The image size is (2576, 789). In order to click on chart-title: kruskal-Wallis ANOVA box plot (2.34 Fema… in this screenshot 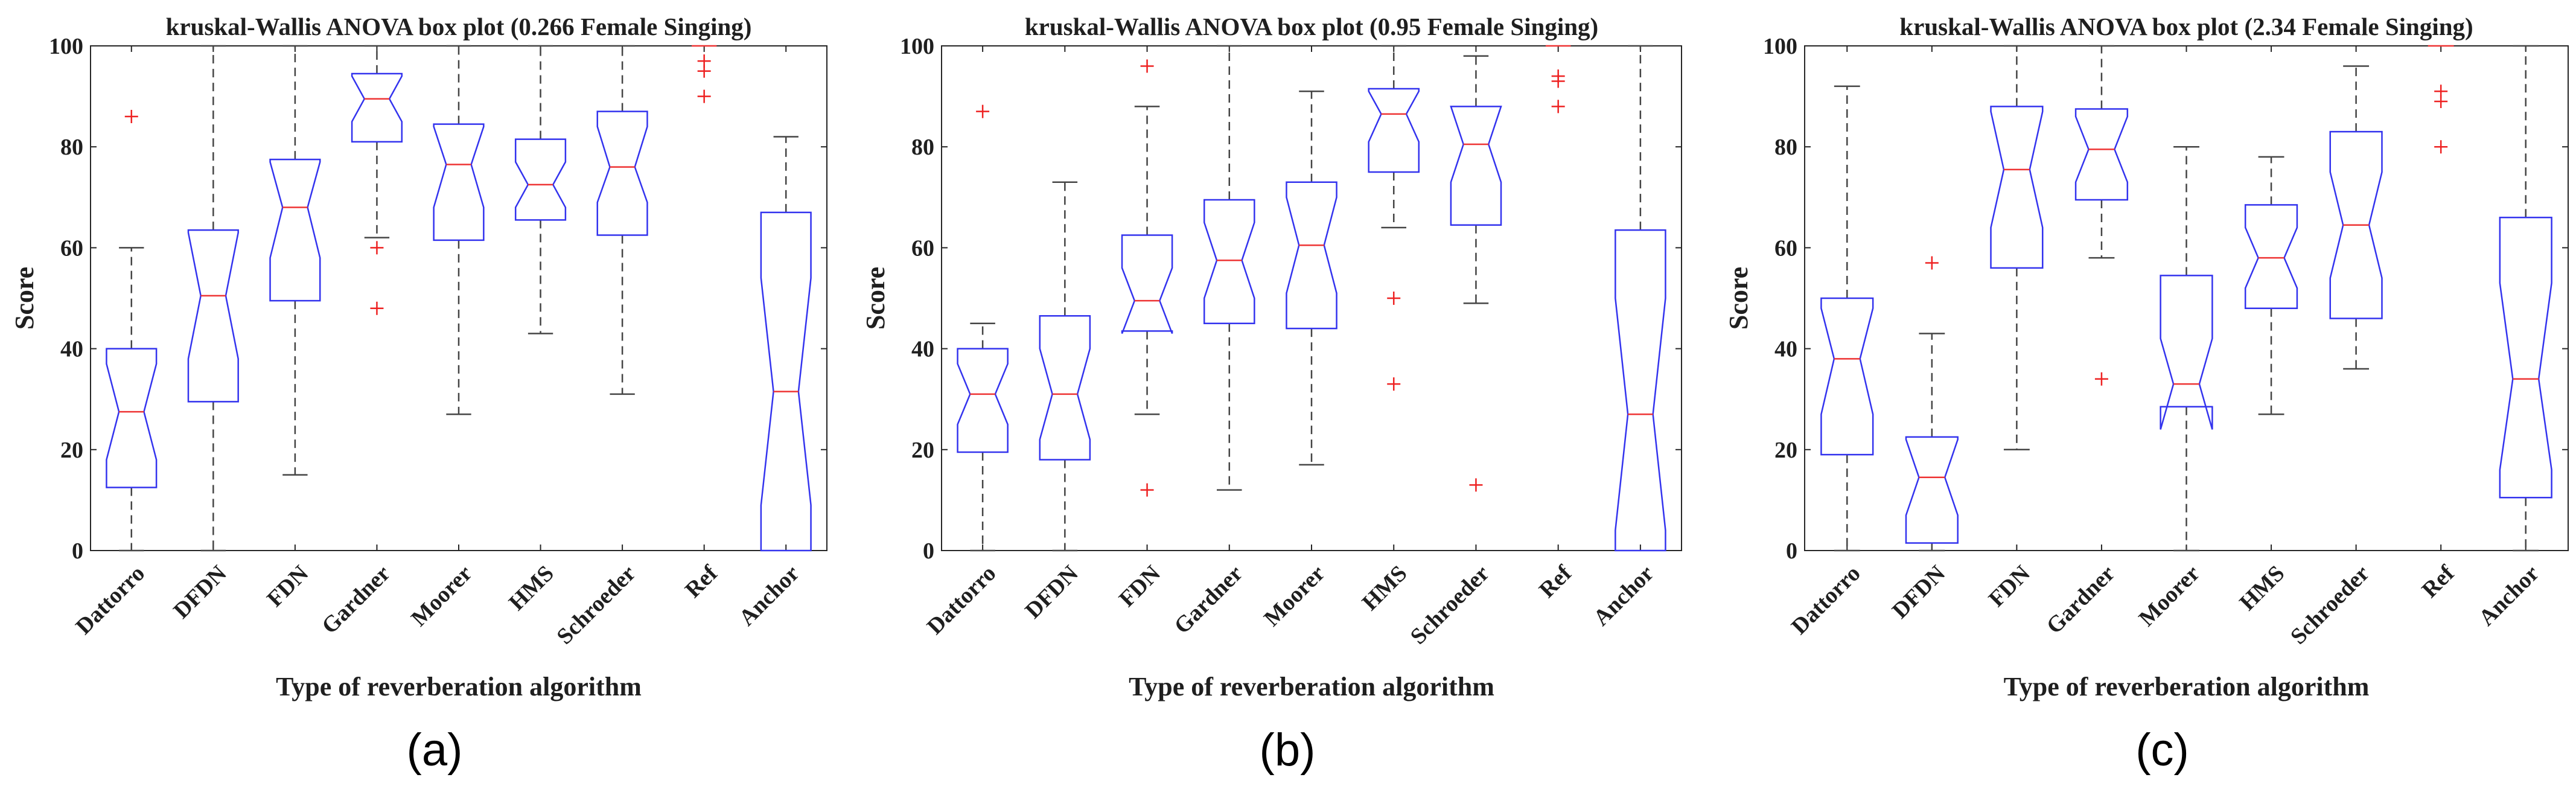, I will do `click(2186, 26)`.